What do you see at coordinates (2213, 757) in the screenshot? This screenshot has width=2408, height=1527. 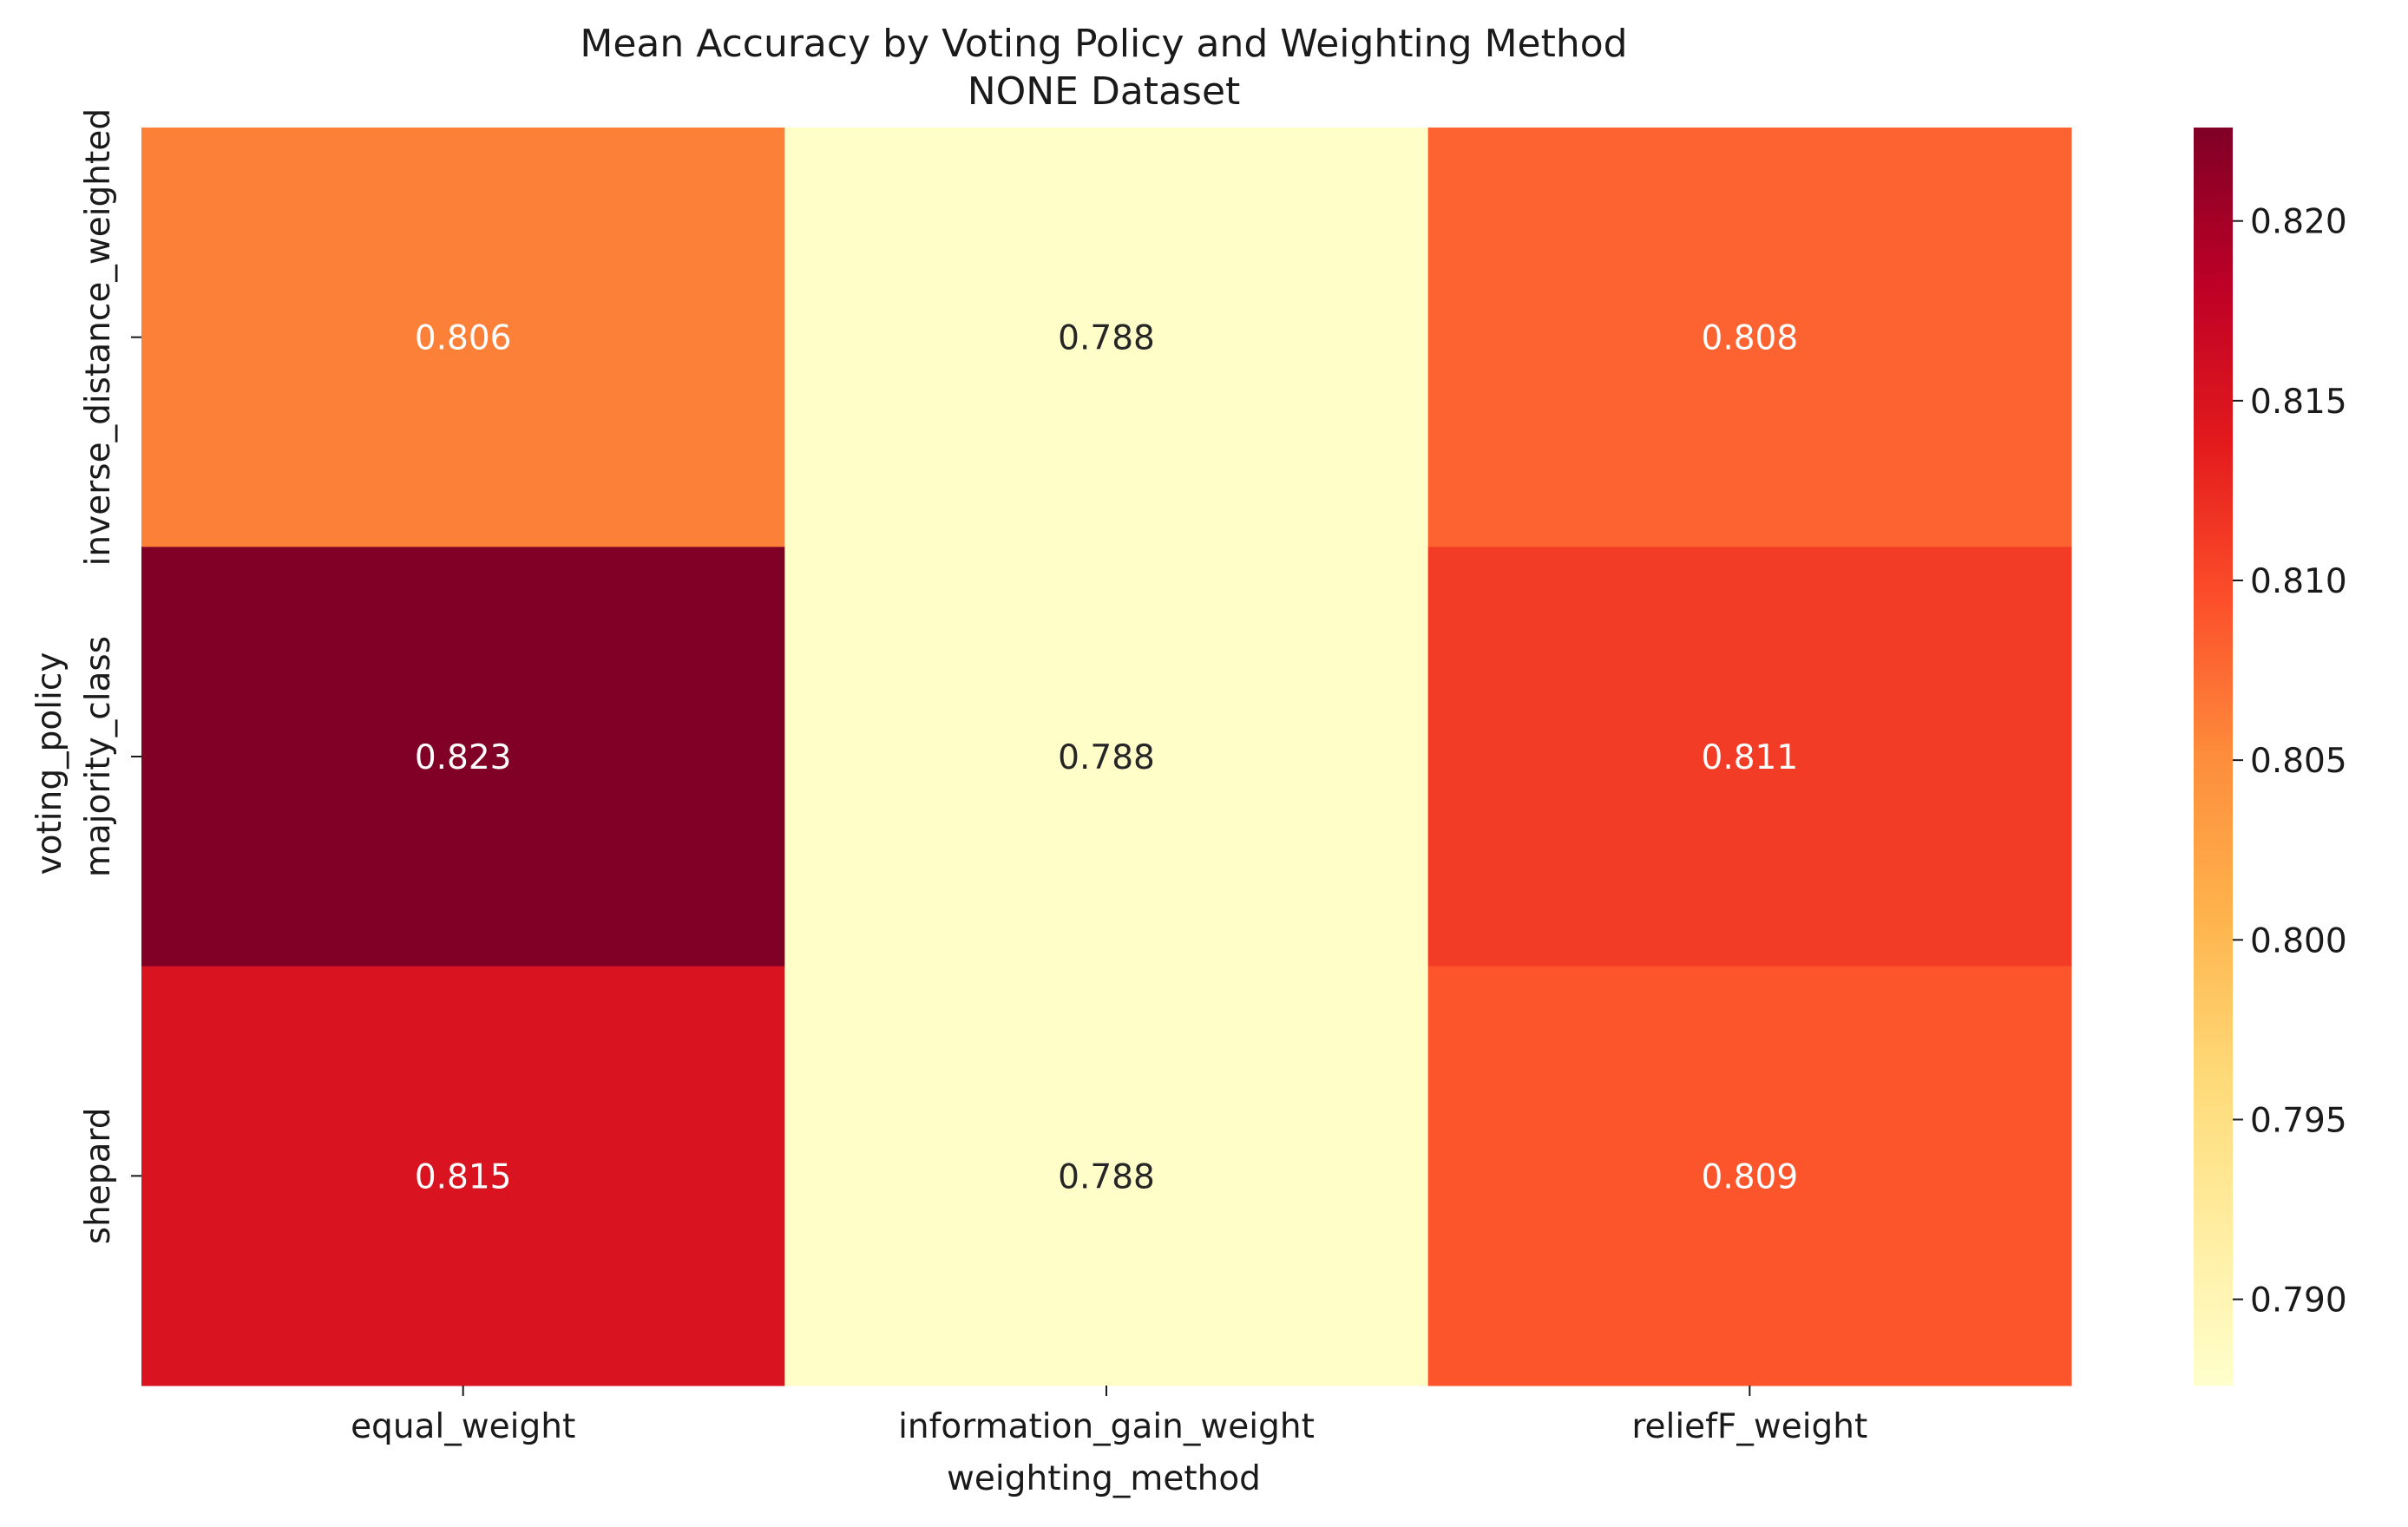 I see `colorbar-gradient` at bounding box center [2213, 757].